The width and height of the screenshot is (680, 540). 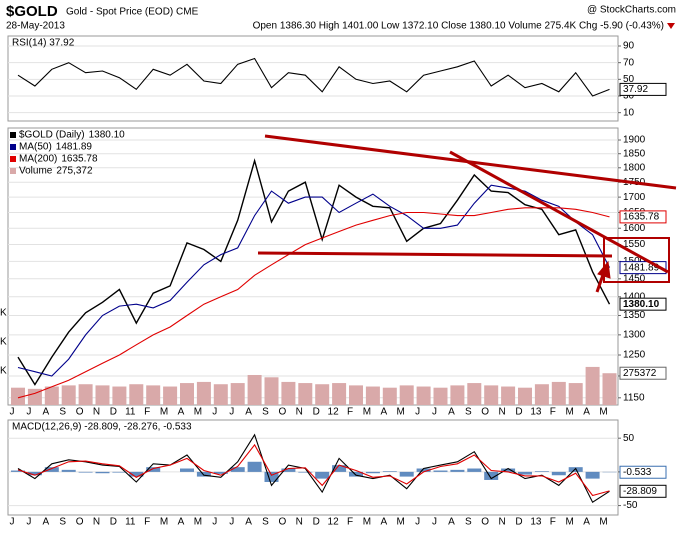 I want to click on legend-value: 275,372, so click(x=74, y=171).